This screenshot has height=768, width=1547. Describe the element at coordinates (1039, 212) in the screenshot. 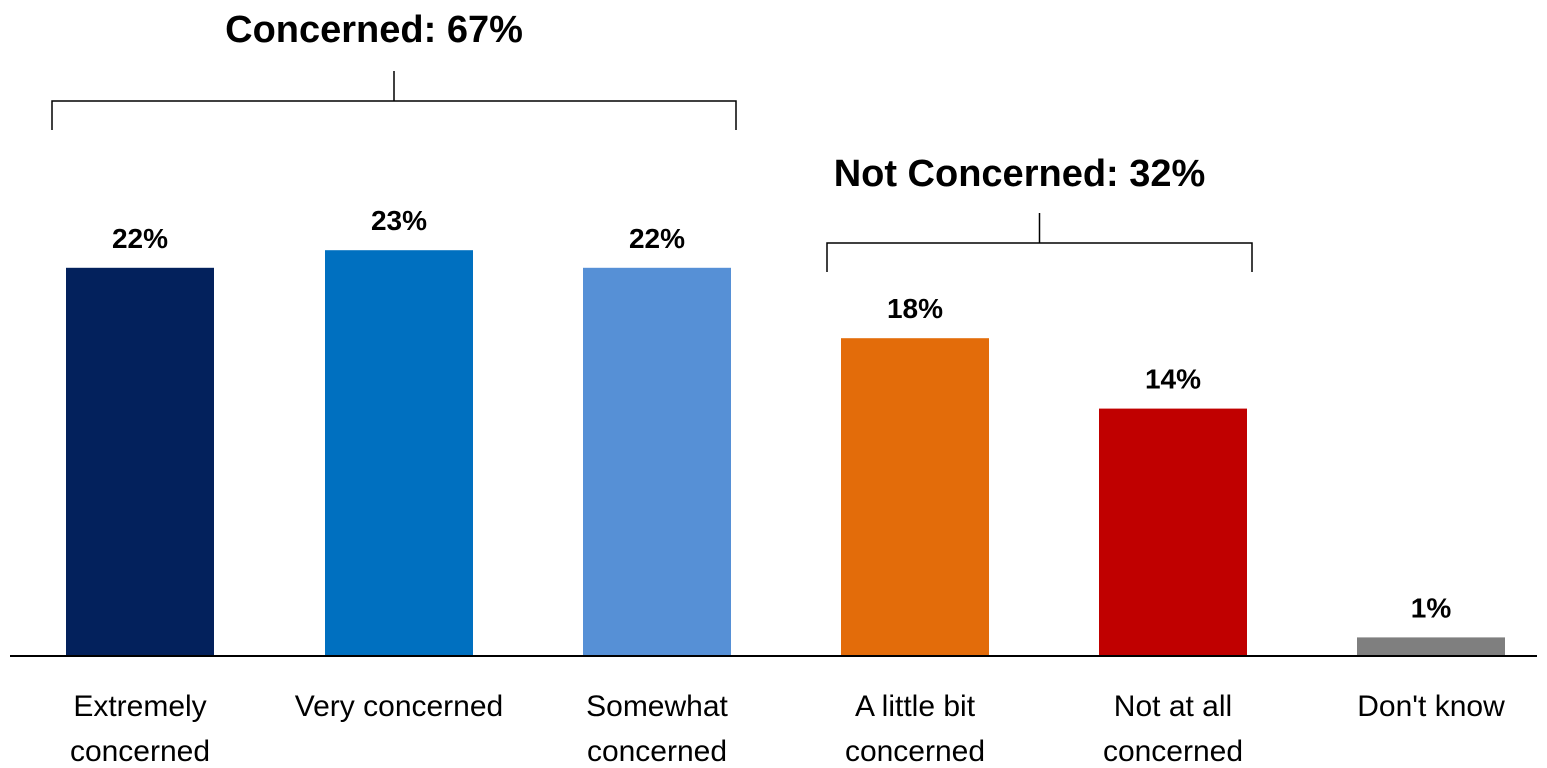

I see `group-bracket: Not Concerned: 32%` at that location.